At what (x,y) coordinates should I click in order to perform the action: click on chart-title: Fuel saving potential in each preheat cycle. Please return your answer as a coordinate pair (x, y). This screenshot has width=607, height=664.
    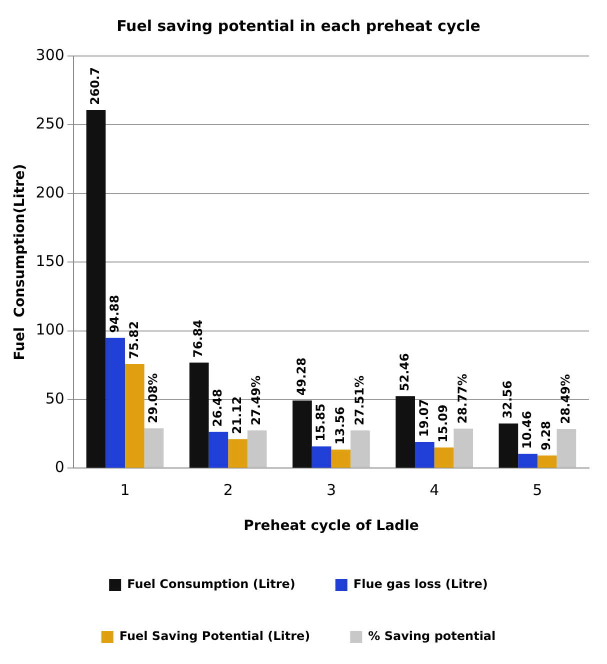
    Looking at the image, I should click on (298, 25).